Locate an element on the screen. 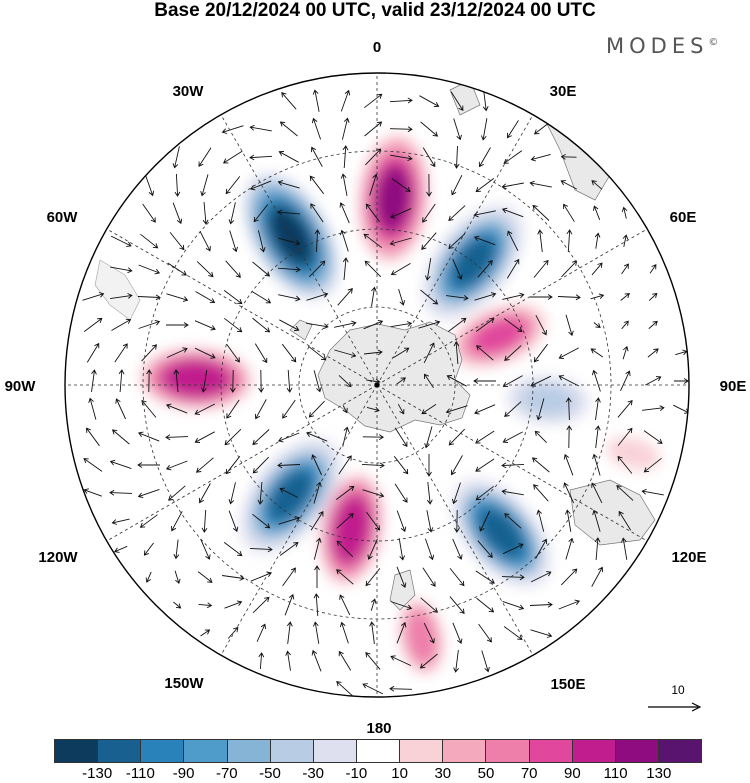  colorbar-tick-label: 50 is located at coordinates (486, 773).